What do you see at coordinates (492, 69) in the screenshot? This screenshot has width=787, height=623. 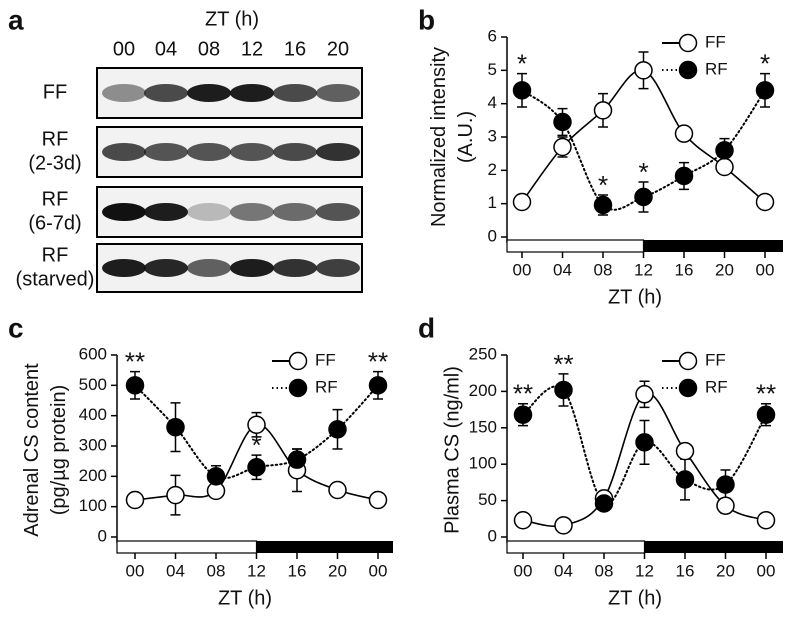 I see `y-tick-label: 5` at bounding box center [492, 69].